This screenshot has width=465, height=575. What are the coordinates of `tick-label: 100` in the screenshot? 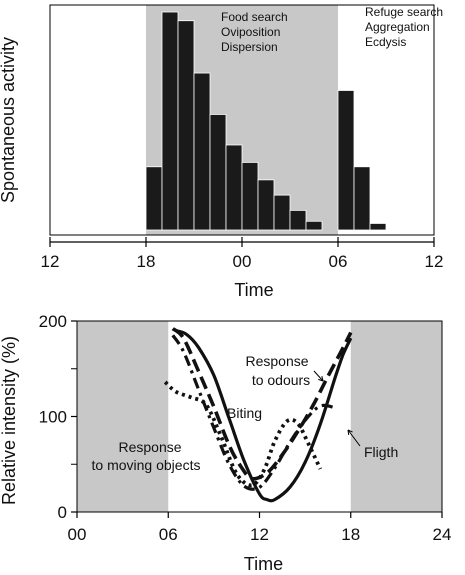 It's located at (53, 417).